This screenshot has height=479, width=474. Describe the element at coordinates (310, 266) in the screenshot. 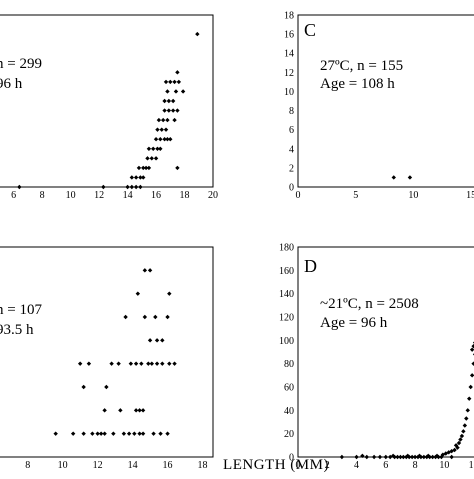

I see `panel-letter: D` at that location.